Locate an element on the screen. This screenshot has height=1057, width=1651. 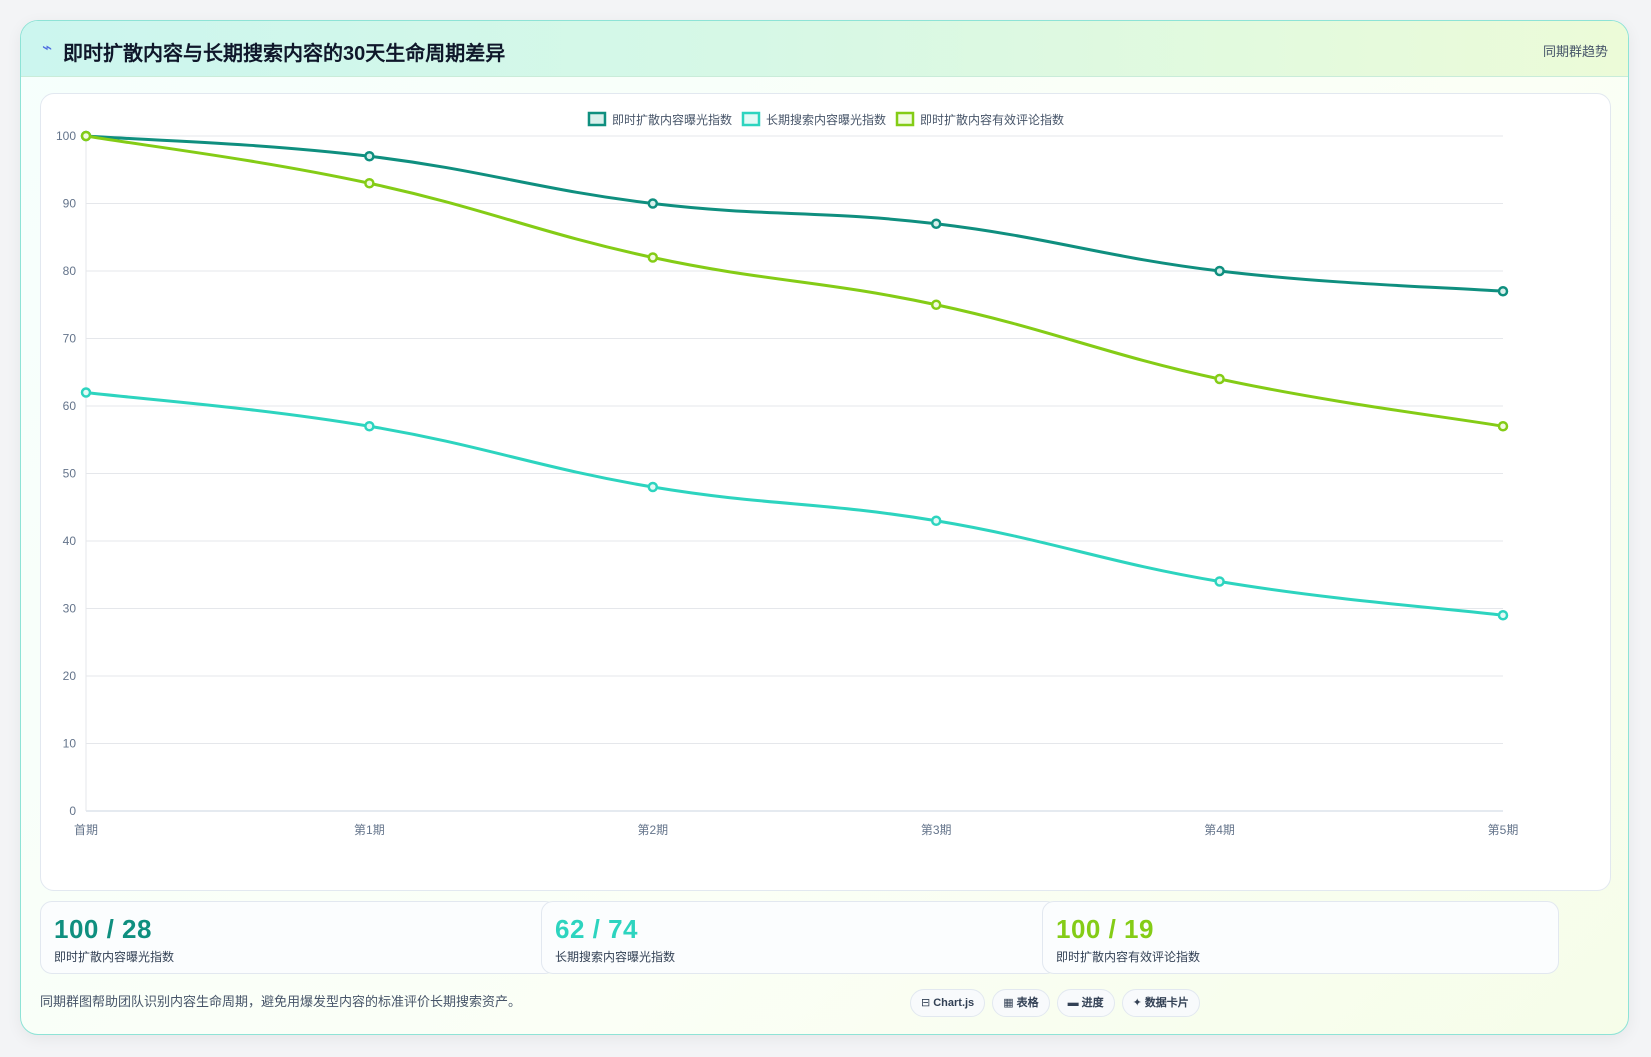
y-tick-label: 60 is located at coordinates (70, 406).